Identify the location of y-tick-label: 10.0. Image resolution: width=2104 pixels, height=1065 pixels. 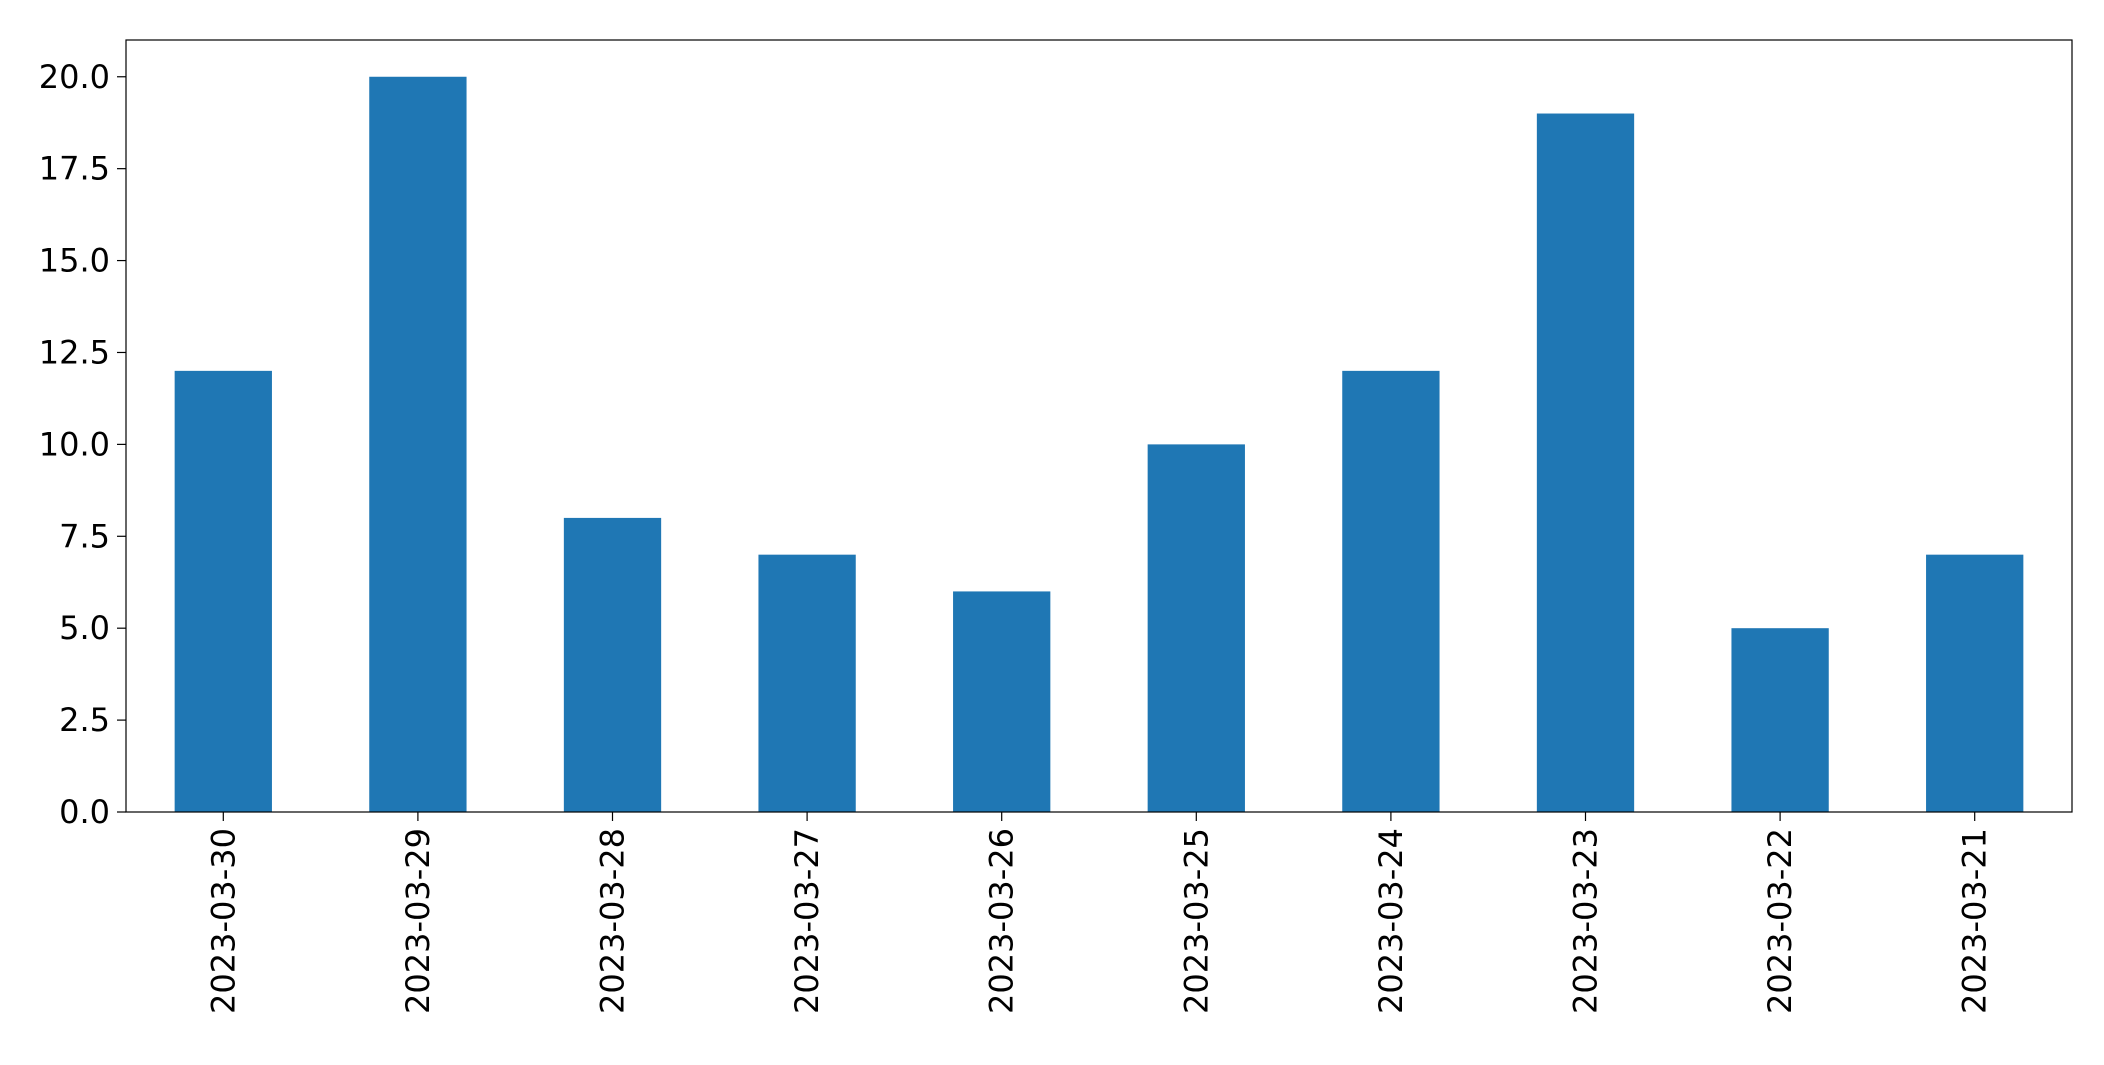
(74, 444).